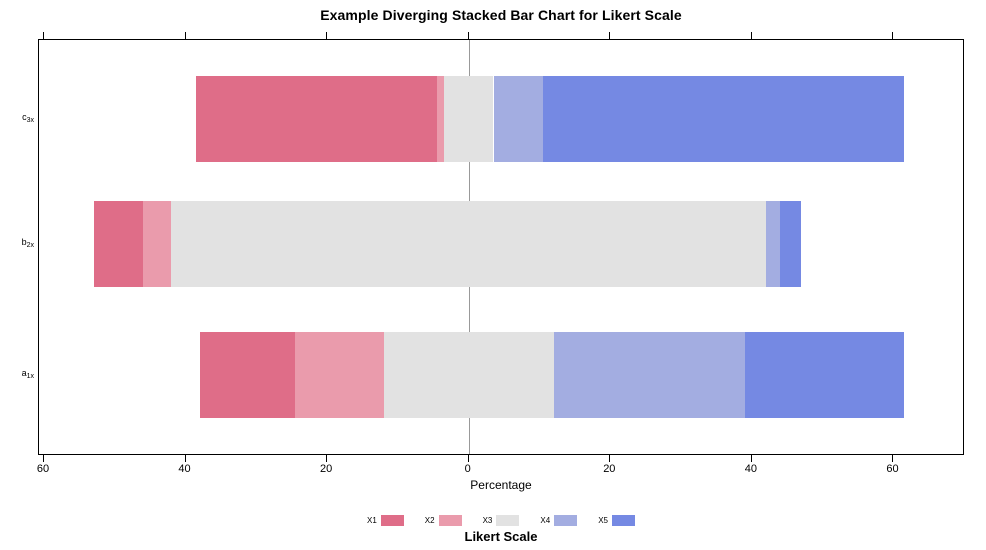 Image resolution: width=986 pixels, height=550 pixels. I want to click on legend-item-X1: X1, so click(385, 520).